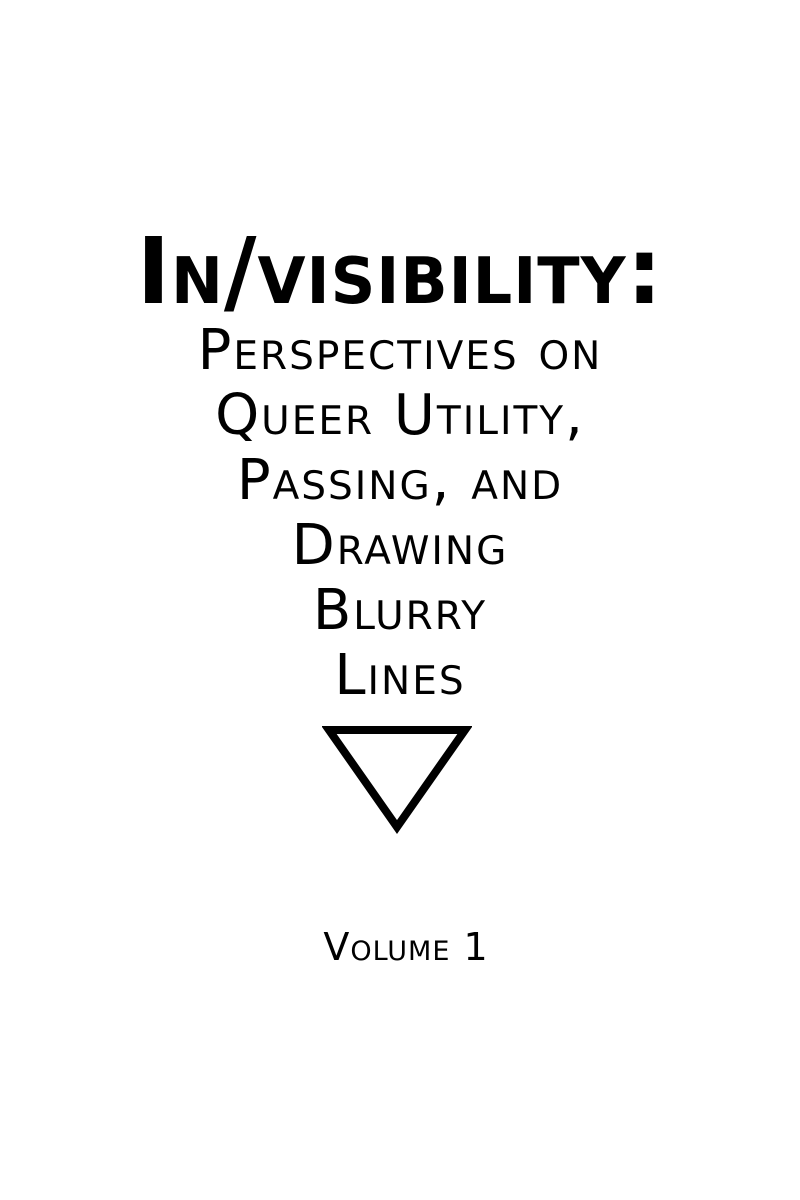  What do you see at coordinates (400, 350) in the screenshot?
I see `subtitle-line: Perspectives on` at bounding box center [400, 350].